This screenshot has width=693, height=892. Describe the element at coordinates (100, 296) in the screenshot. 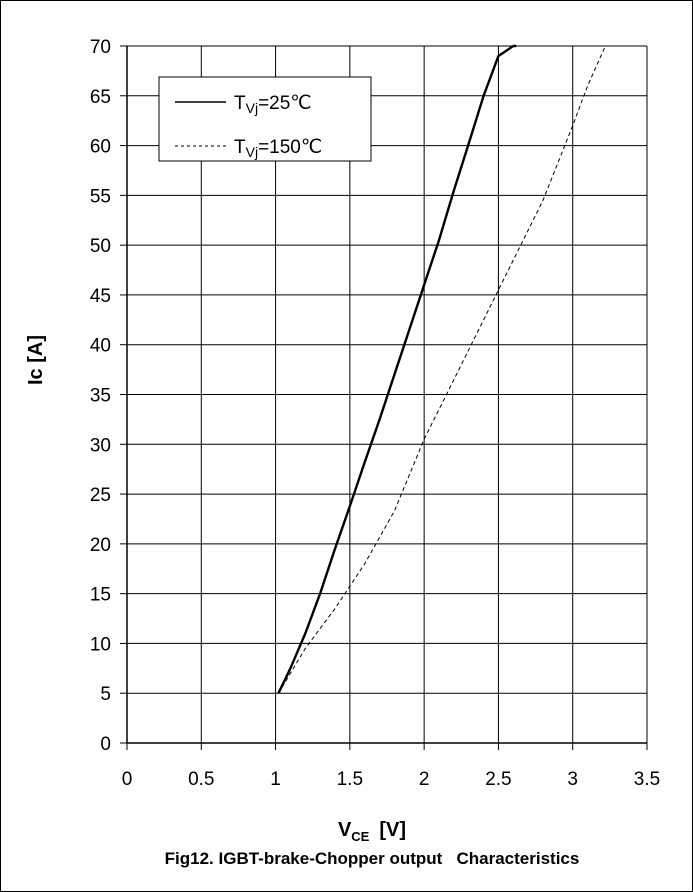

I see `y-tick-label: 45` at that location.